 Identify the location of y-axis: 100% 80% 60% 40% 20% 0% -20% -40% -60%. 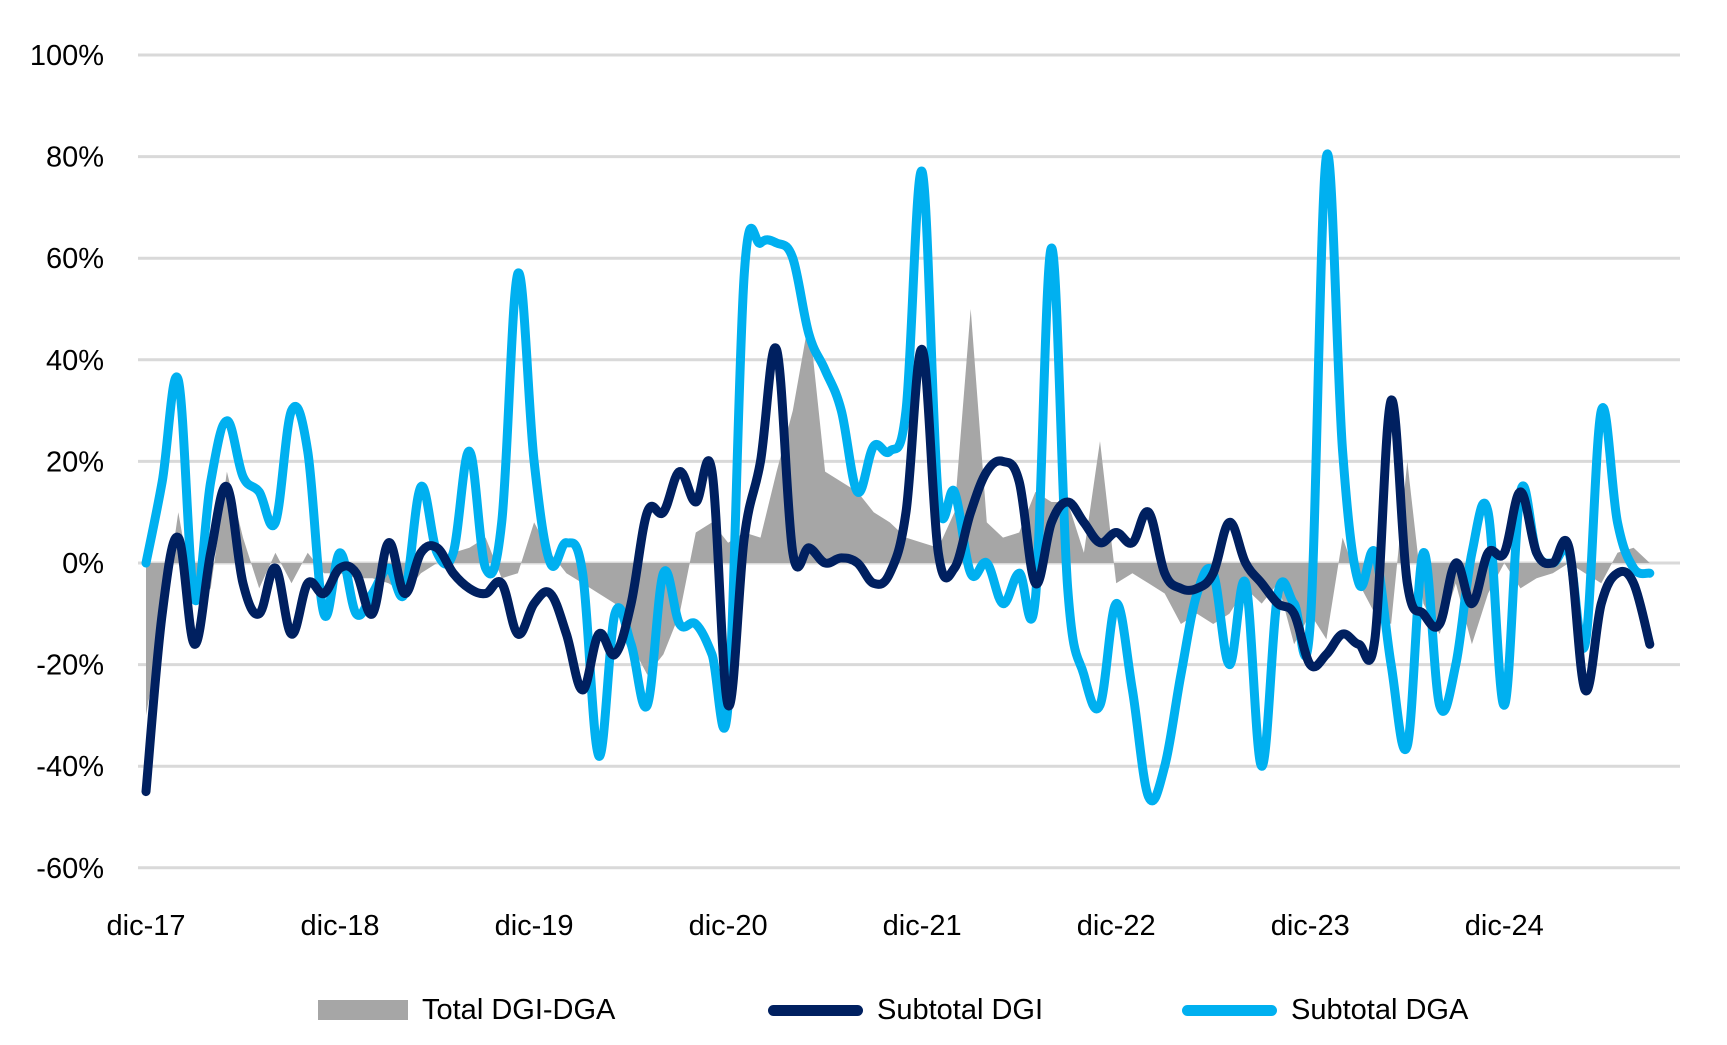
(67, 462).